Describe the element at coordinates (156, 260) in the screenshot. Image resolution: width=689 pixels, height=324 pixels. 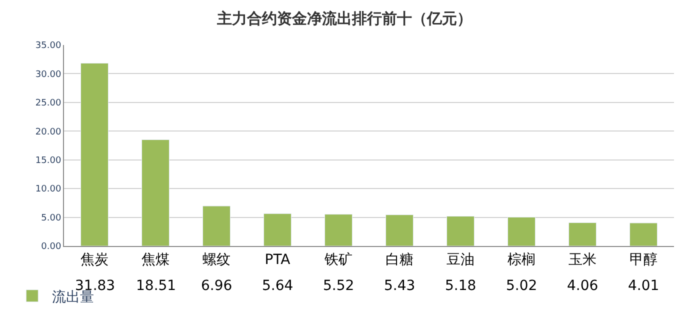
I see `x-tick-label: 焦煤` at that location.